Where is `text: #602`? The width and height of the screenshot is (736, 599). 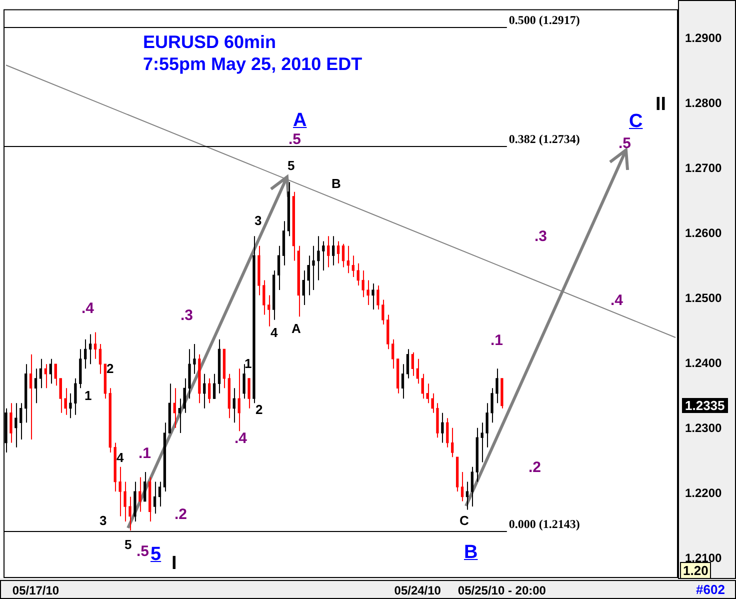 text: #602 is located at coordinates (710, 589).